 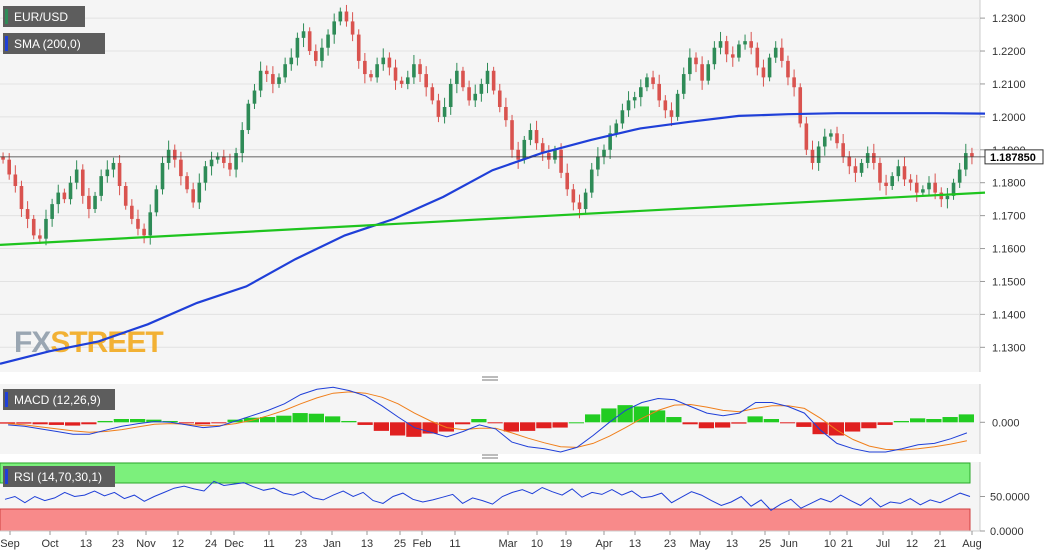 I want to click on x-tick-label: May, so click(x=700, y=544).